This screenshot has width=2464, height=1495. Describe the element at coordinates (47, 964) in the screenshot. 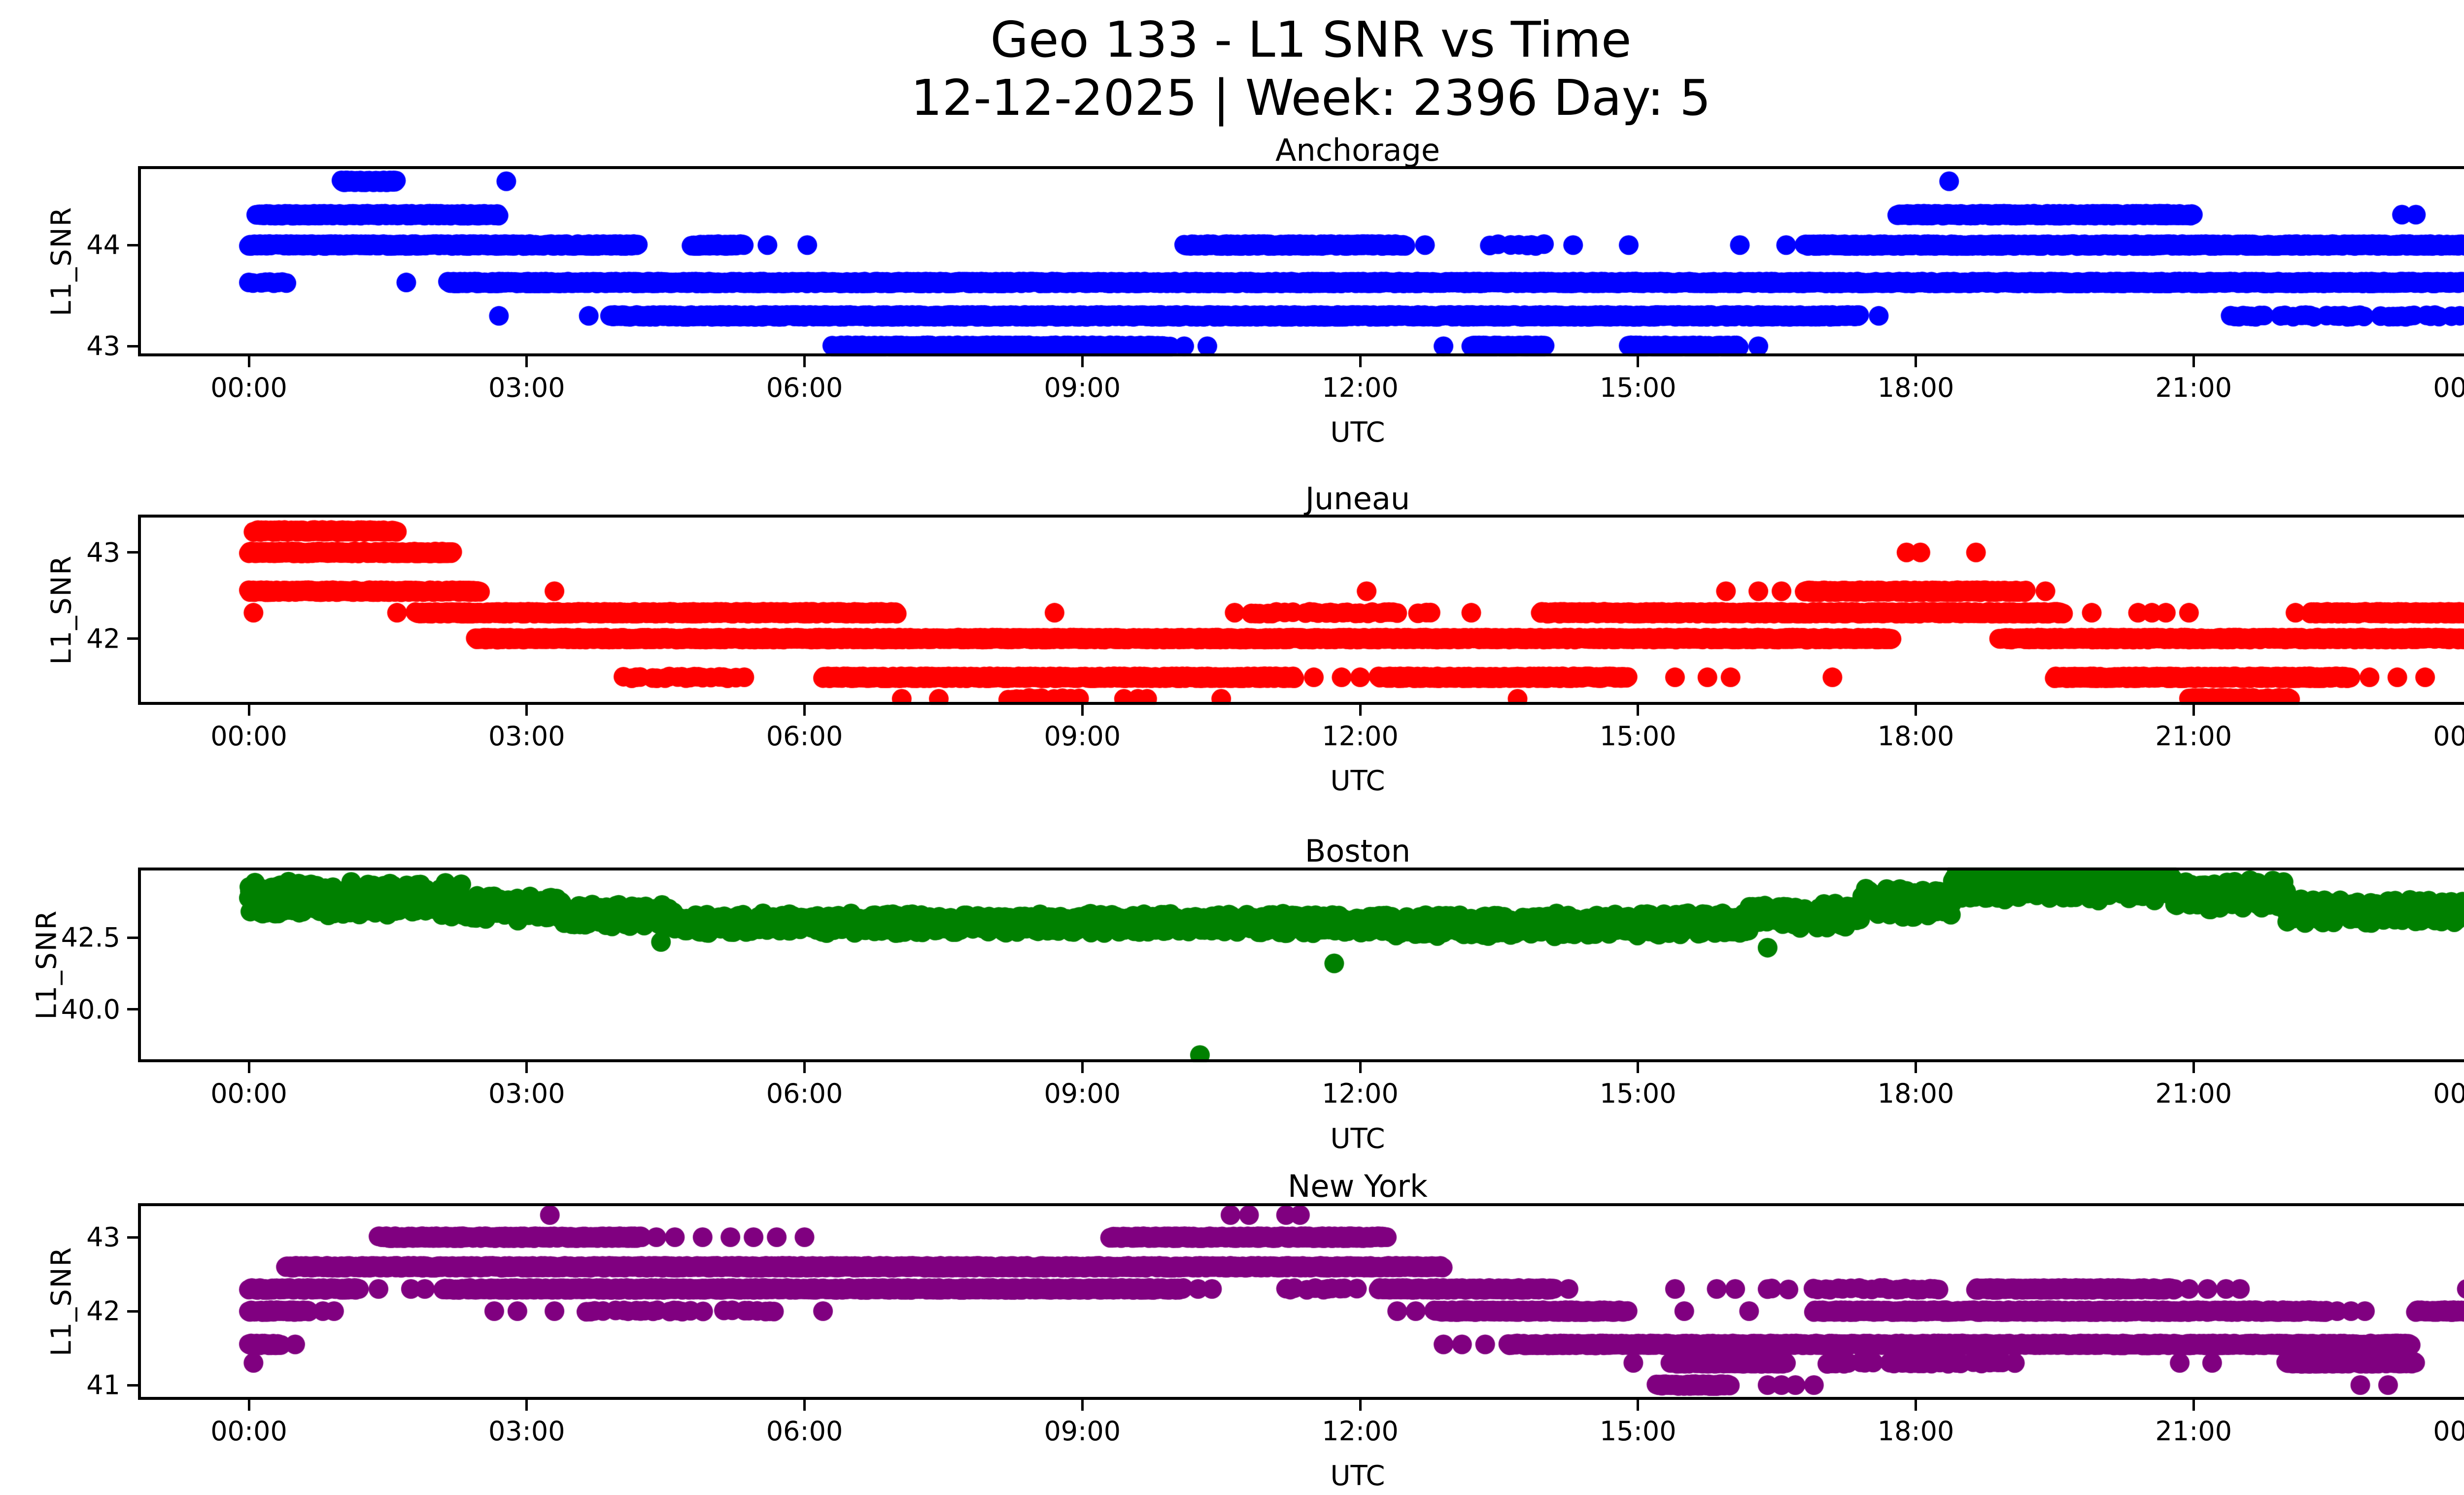

I see `y-axis-label-boston: L1_SNR` at that location.